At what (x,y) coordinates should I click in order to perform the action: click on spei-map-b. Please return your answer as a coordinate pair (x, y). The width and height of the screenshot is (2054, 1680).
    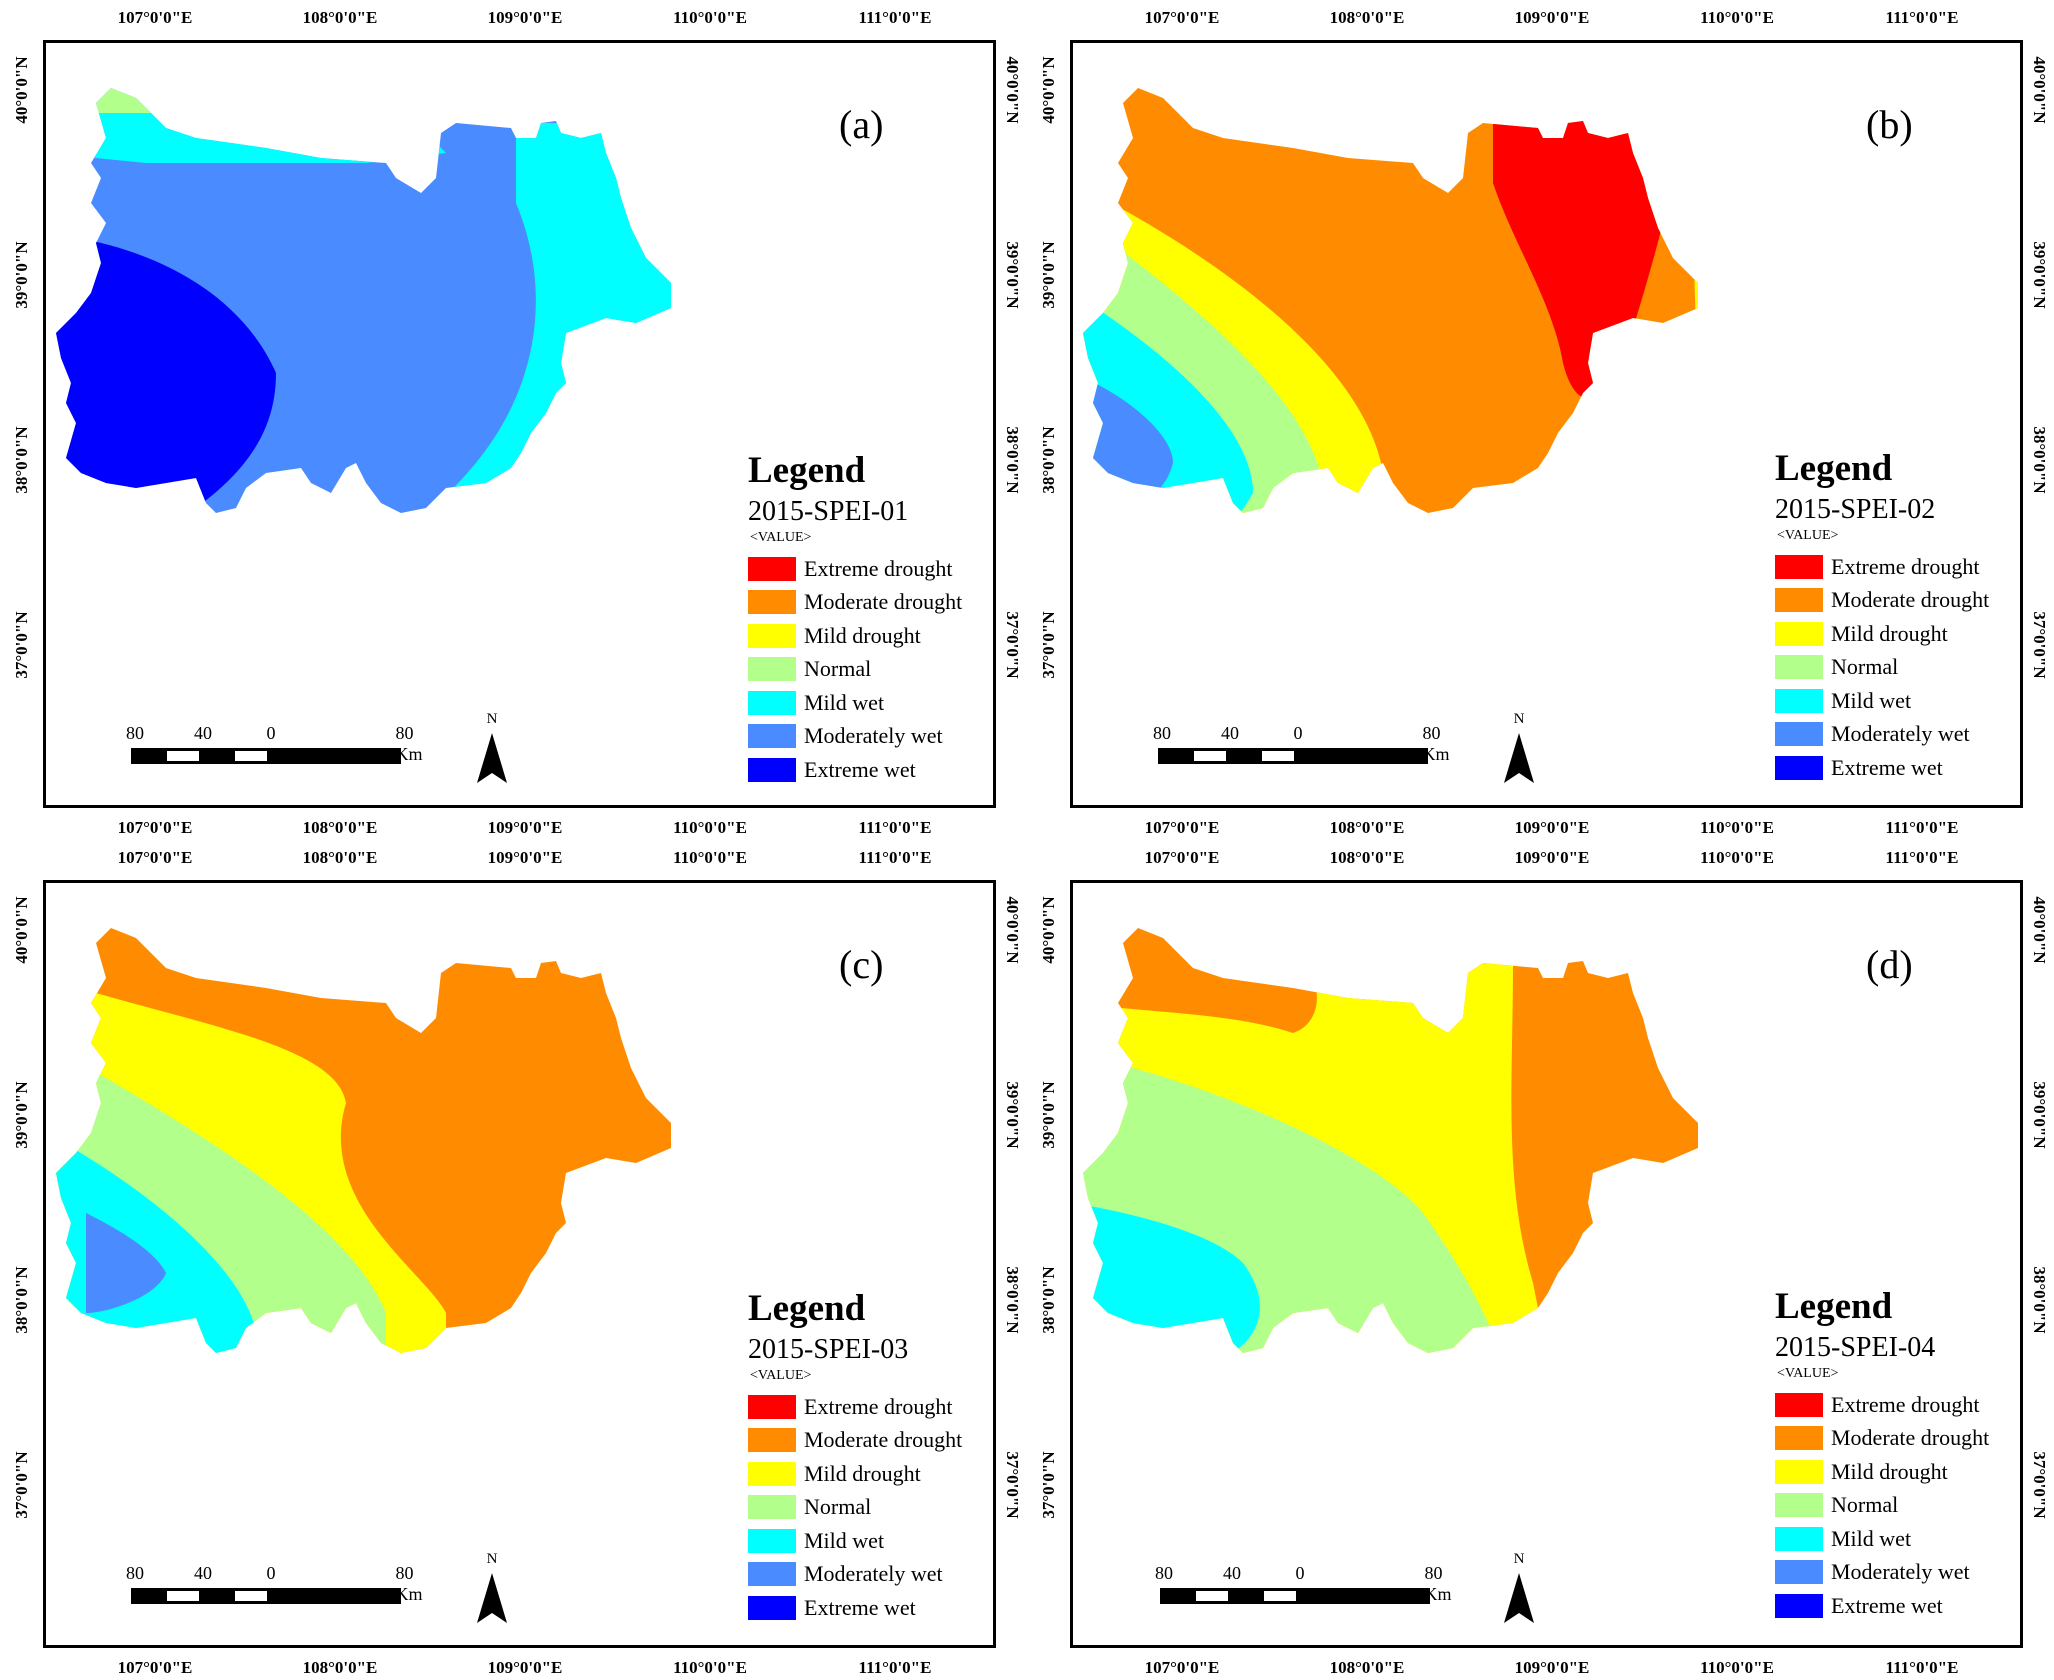
    Looking at the image, I should click on (1390, 300).